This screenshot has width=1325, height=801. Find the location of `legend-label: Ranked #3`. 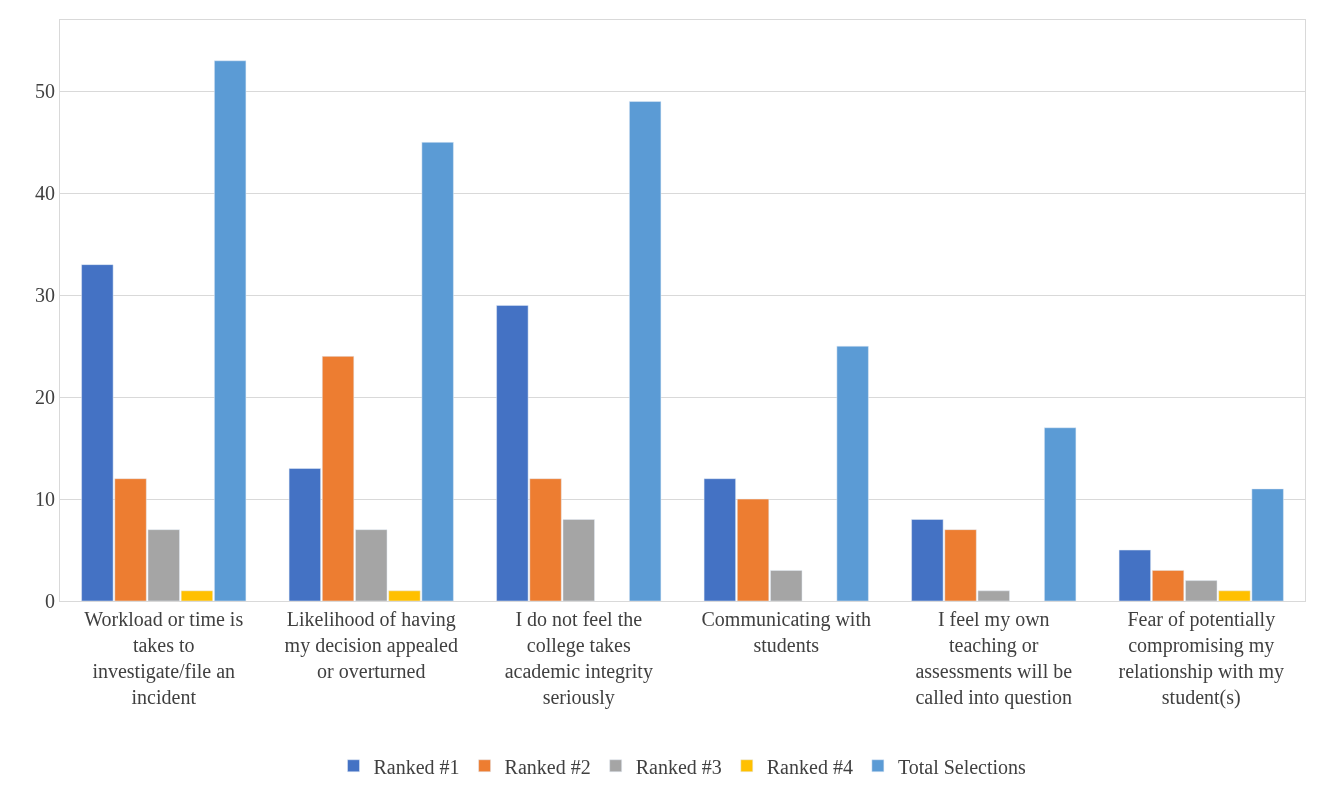

legend-label: Ranked #3 is located at coordinates (678, 766).